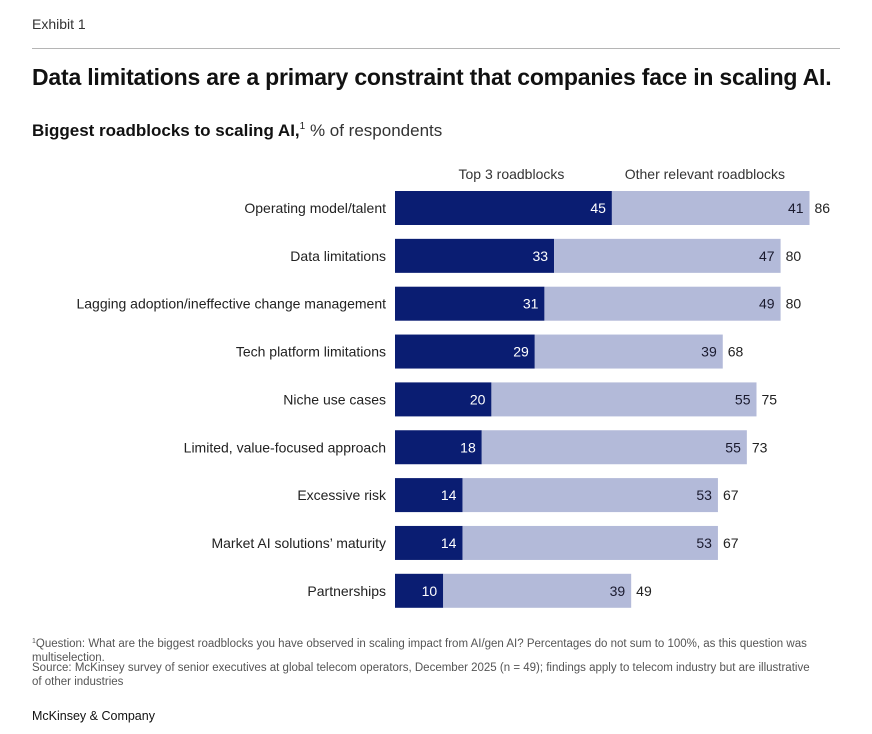  Describe the element at coordinates (346, 591) in the screenshot. I see `category-label: Partnerships` at that location.